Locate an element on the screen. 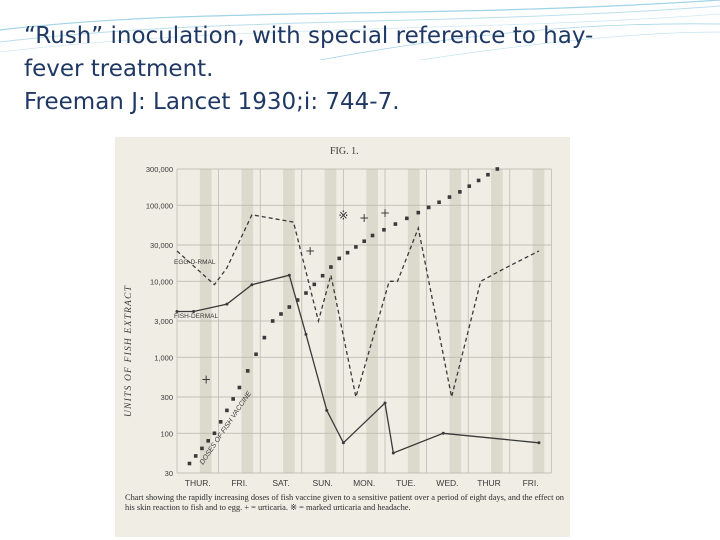  x-tick-labels: THUR. FRI. SAT. SUN. MON. TUE. WED. THUR FRI. is located at coordinates (362, 483).